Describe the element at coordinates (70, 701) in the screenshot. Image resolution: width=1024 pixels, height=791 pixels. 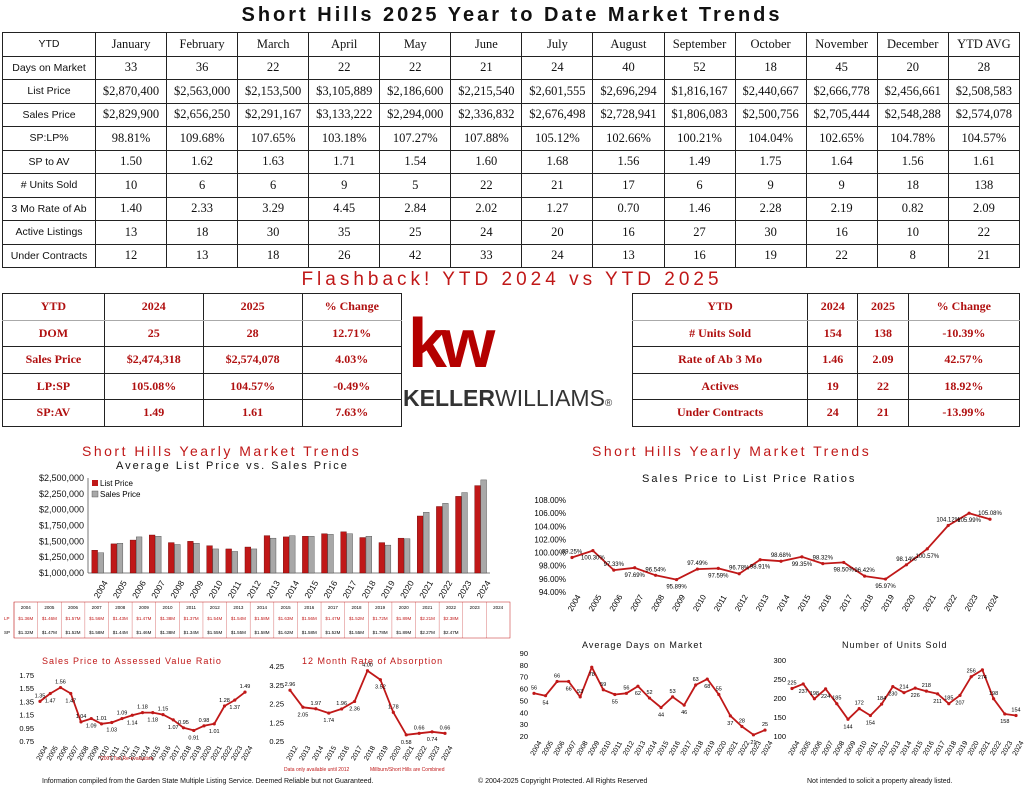
I see `data-label: 1.47` at that location.